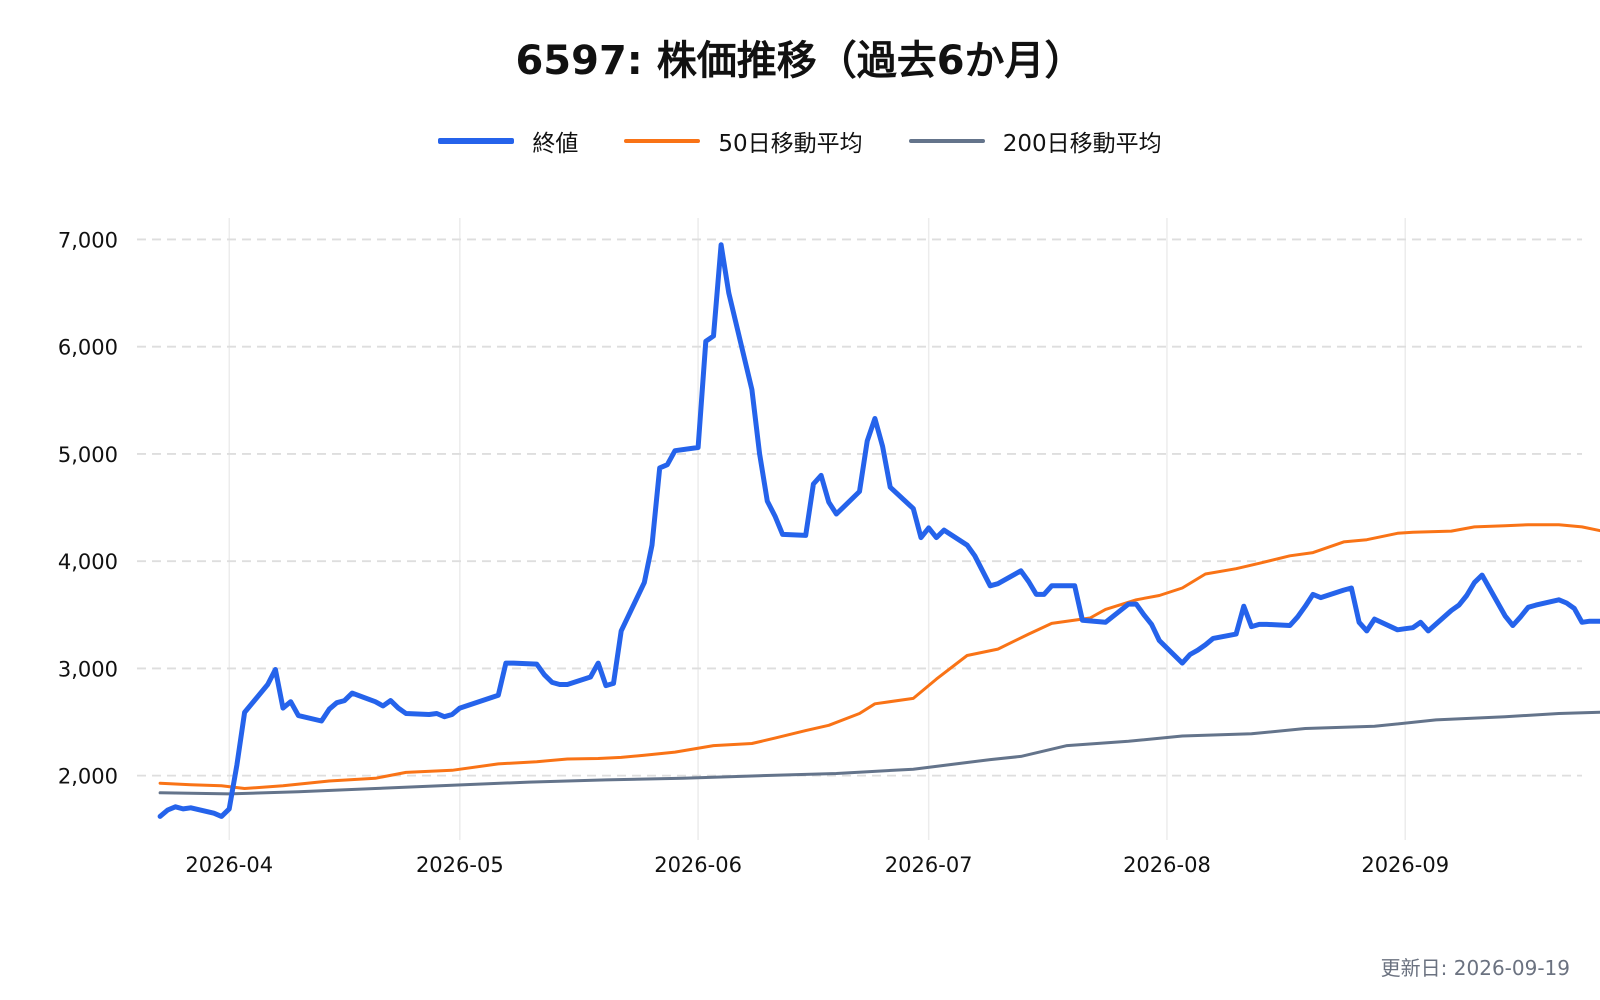 Image resolution: width=1600 pixels, height=1000 pixels. I want to click on x-tick-label: 2026-08, so click(1167, 865).